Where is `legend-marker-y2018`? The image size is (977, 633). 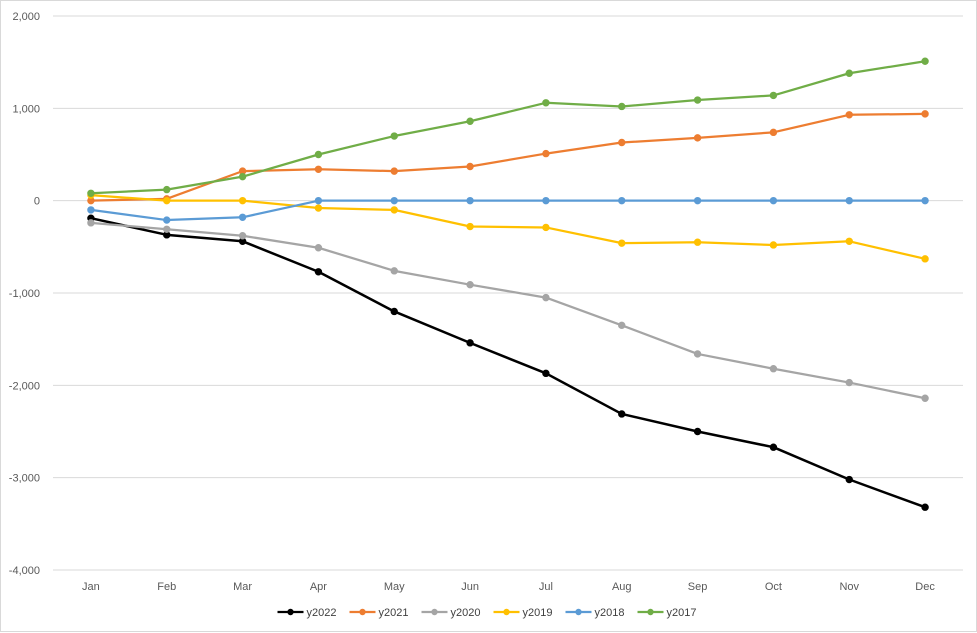
legend-marker-y2018 is located at coordinates (578, 612).